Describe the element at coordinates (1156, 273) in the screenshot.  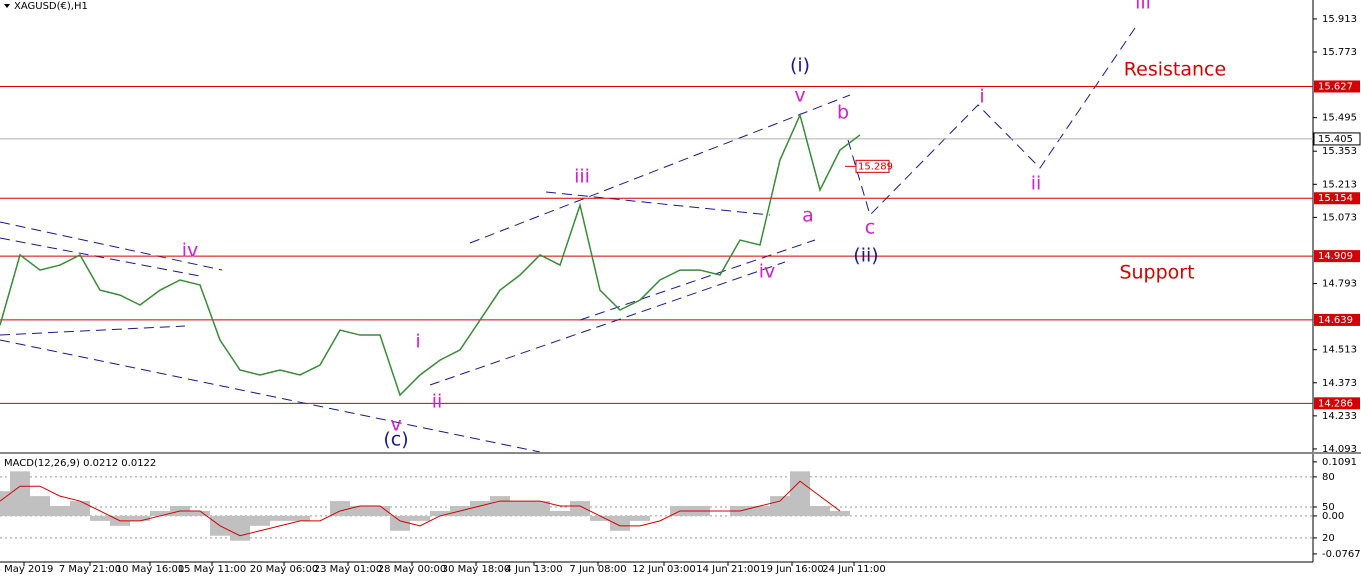
I see `wave-label: Support` at that location.